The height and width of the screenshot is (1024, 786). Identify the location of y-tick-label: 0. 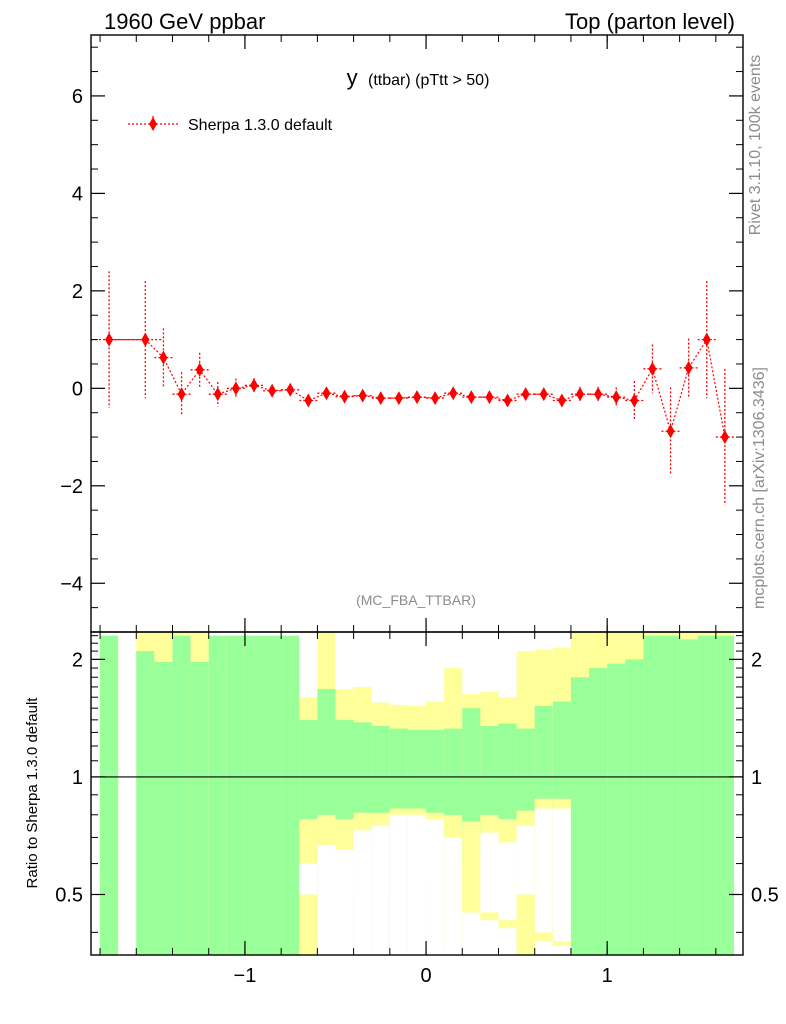
(77, 389).